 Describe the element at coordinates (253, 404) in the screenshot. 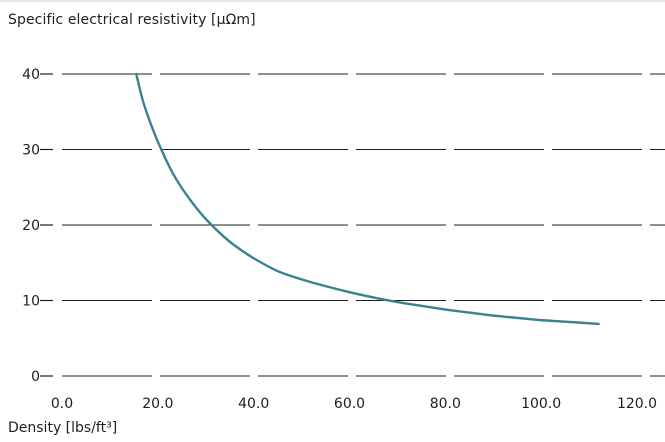

I see `x-tick-label: 40.0` at that location.